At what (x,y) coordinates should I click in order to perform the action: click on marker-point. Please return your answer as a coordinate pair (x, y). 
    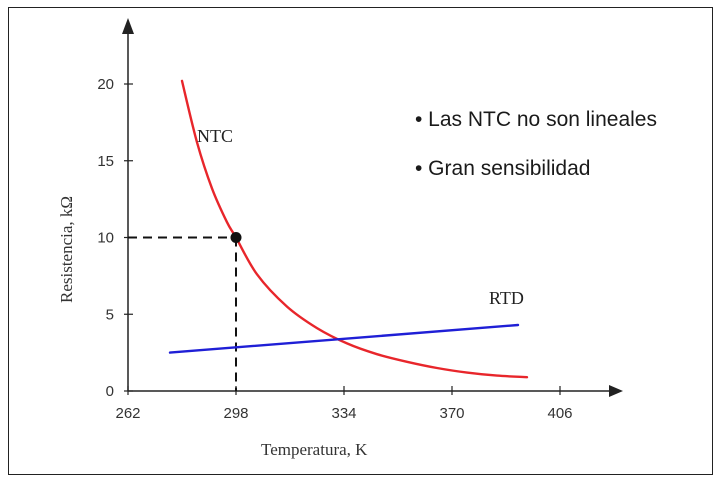
    Looking at the image, I should click on (236, 237).